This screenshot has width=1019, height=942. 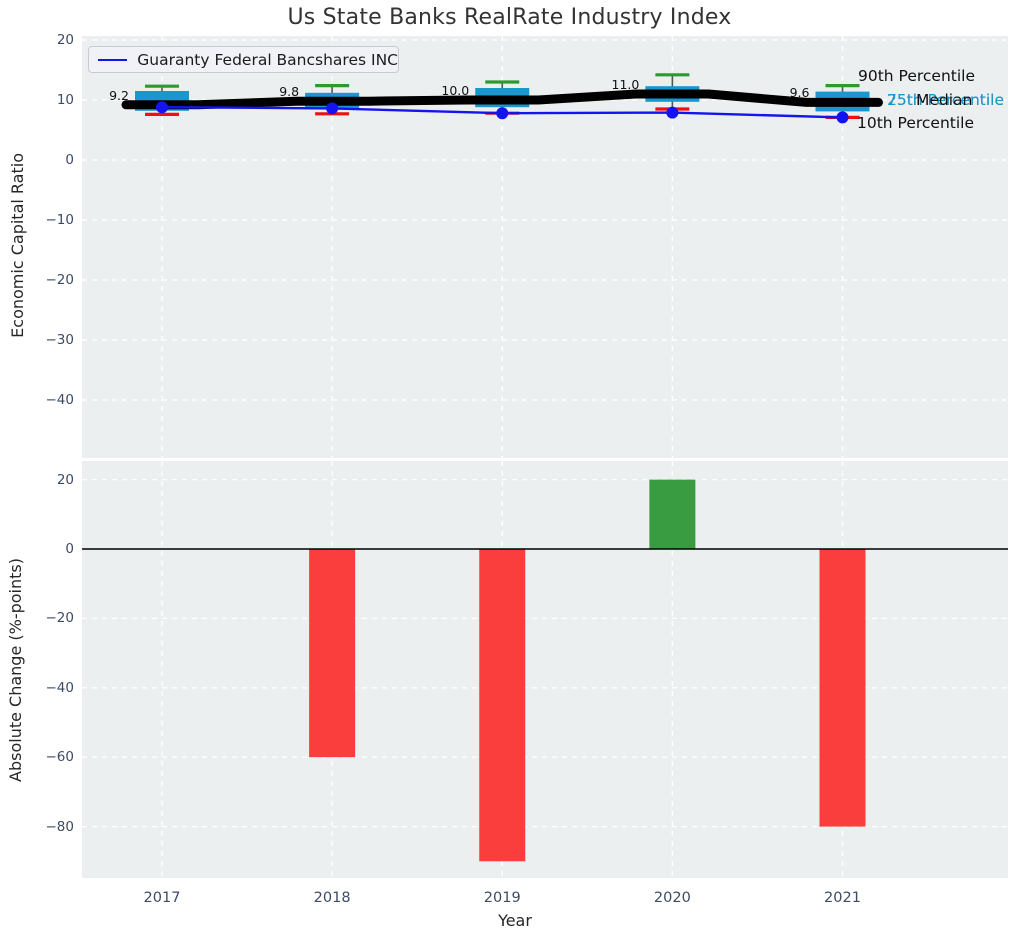 What do you see at coordinates (267, 59) in the screenshot?
I see `legend-series-label: Guaranty Federal Bancshares INC` at bounding box center [267, 59].